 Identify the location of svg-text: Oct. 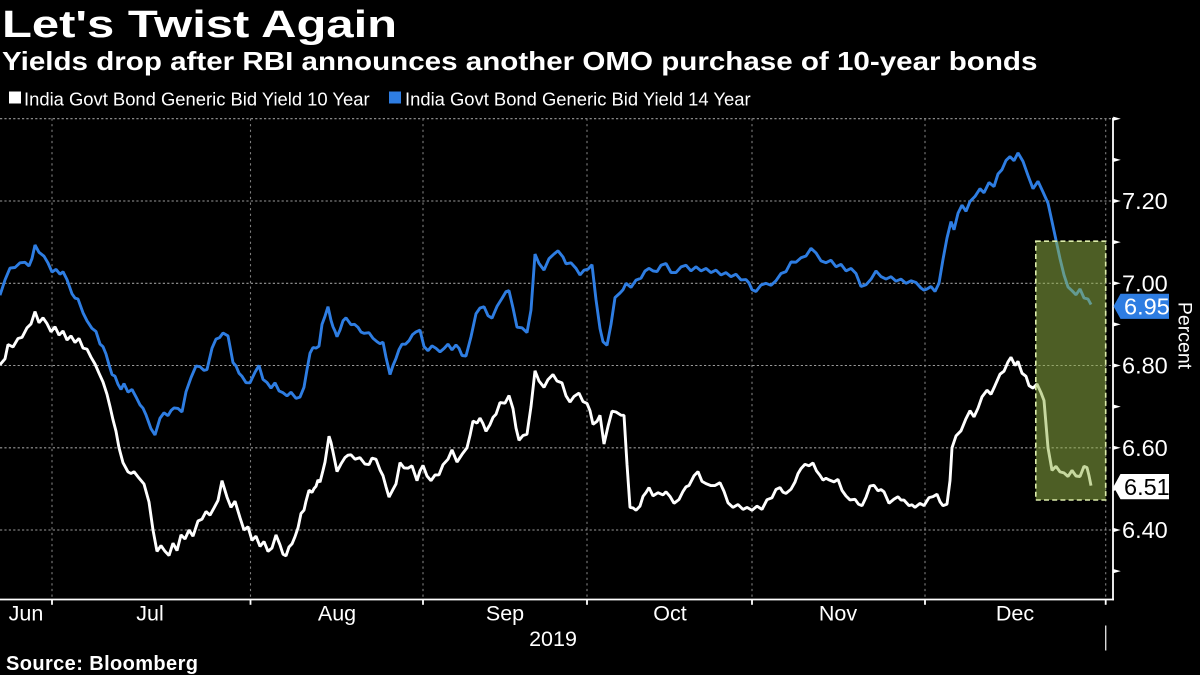
(669, 614).